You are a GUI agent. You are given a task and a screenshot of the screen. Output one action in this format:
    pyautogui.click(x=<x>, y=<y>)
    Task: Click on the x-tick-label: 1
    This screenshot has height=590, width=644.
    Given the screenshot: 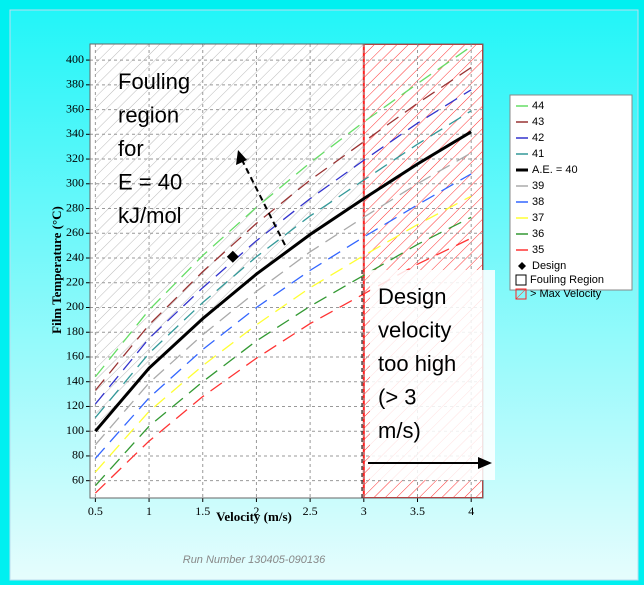 What is the action you would take?
    pyautogui.click(x=149, y=511)
    